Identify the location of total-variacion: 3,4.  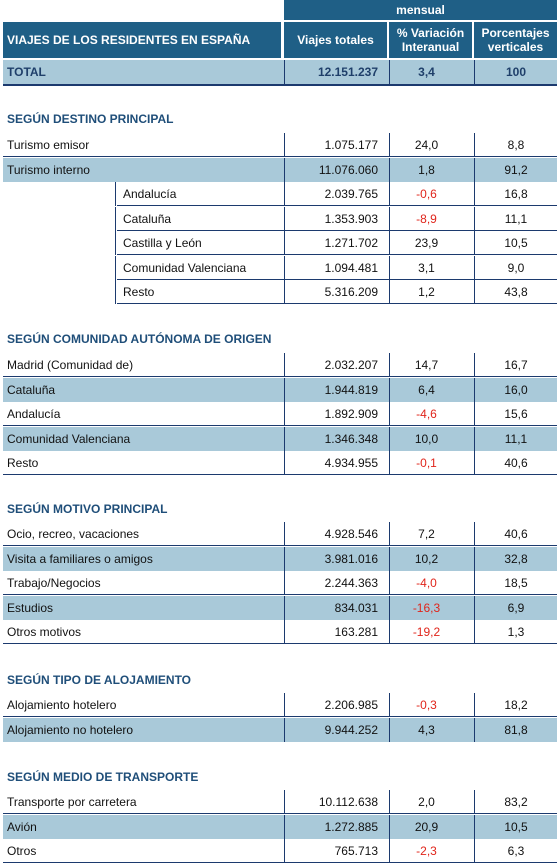
(426, 72).